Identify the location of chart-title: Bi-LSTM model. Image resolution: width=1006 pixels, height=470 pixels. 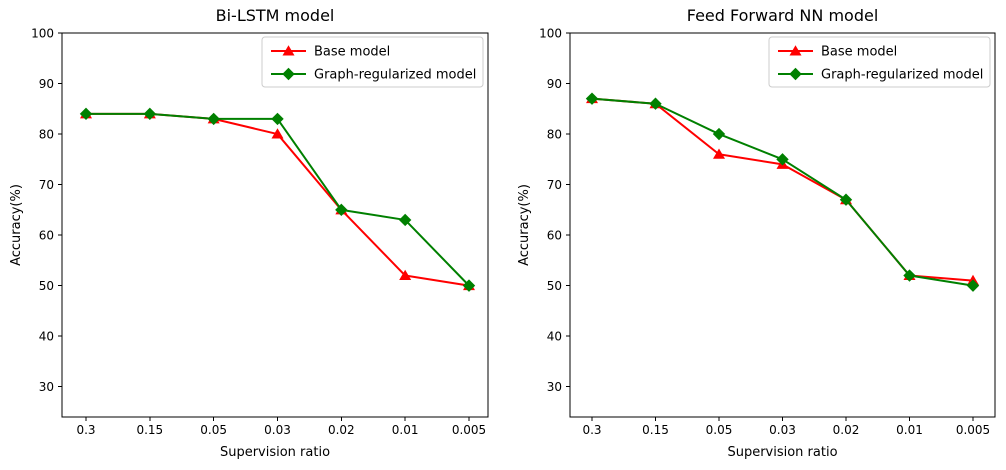
(275, 15).